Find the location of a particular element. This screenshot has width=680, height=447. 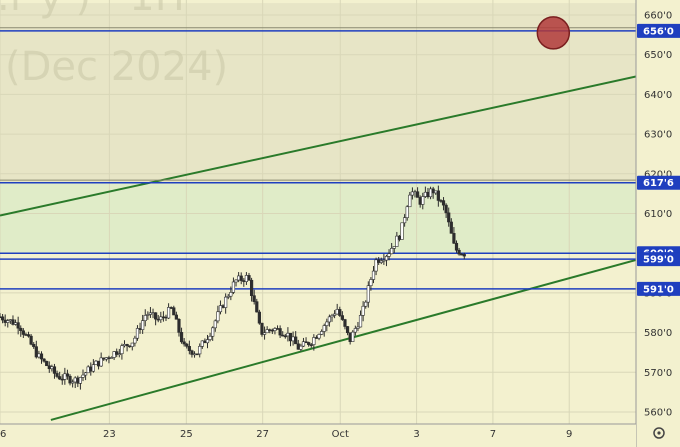

level-price-label: 599'0 is located at coordinates (658, 260).